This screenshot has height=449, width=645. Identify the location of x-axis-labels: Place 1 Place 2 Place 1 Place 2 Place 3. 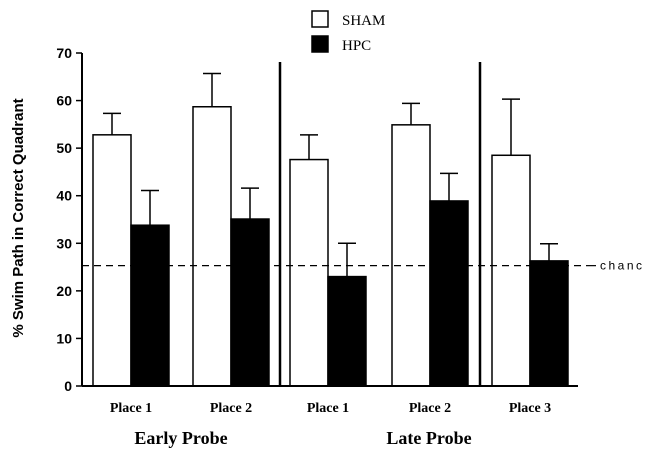
(330, 408).